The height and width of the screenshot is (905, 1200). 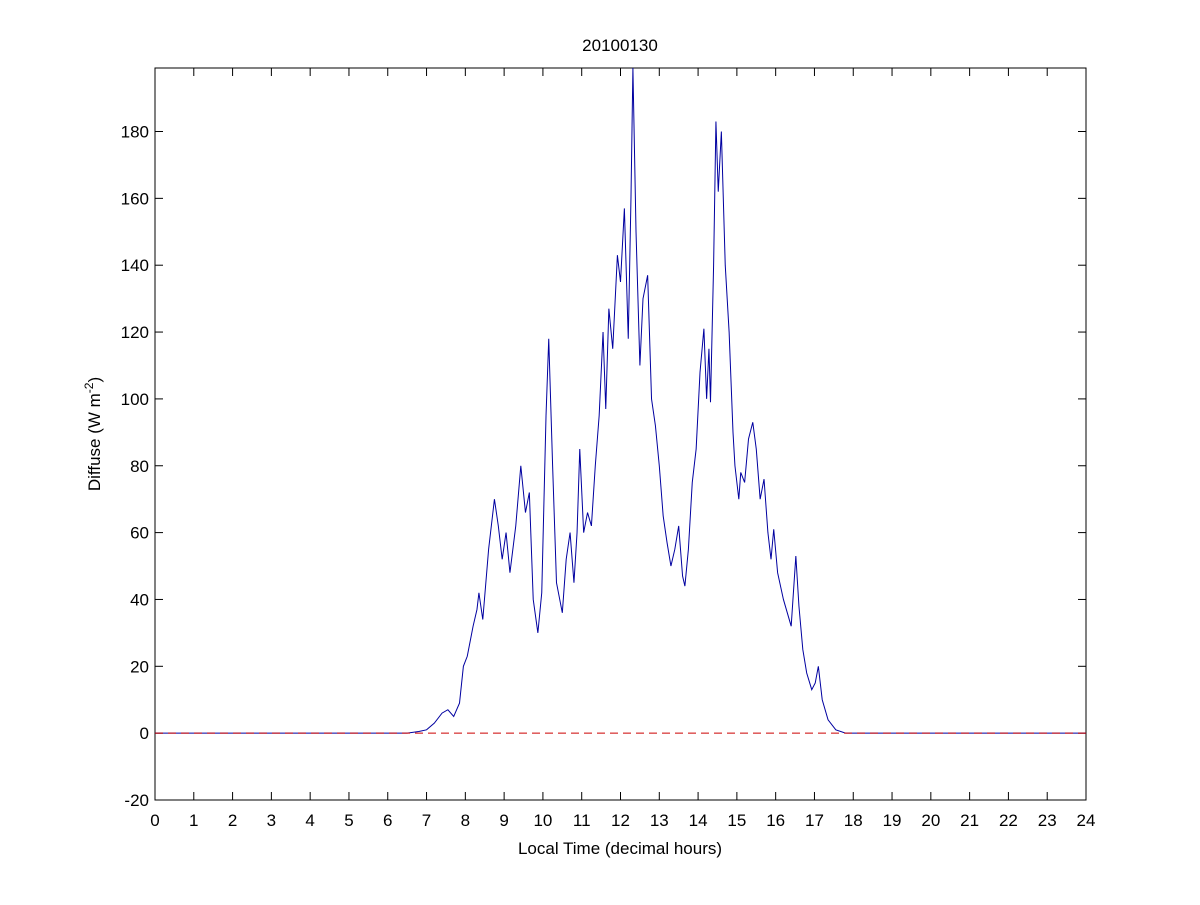 I want to click on x-tick-label: 2, so click(x=232, y=820).